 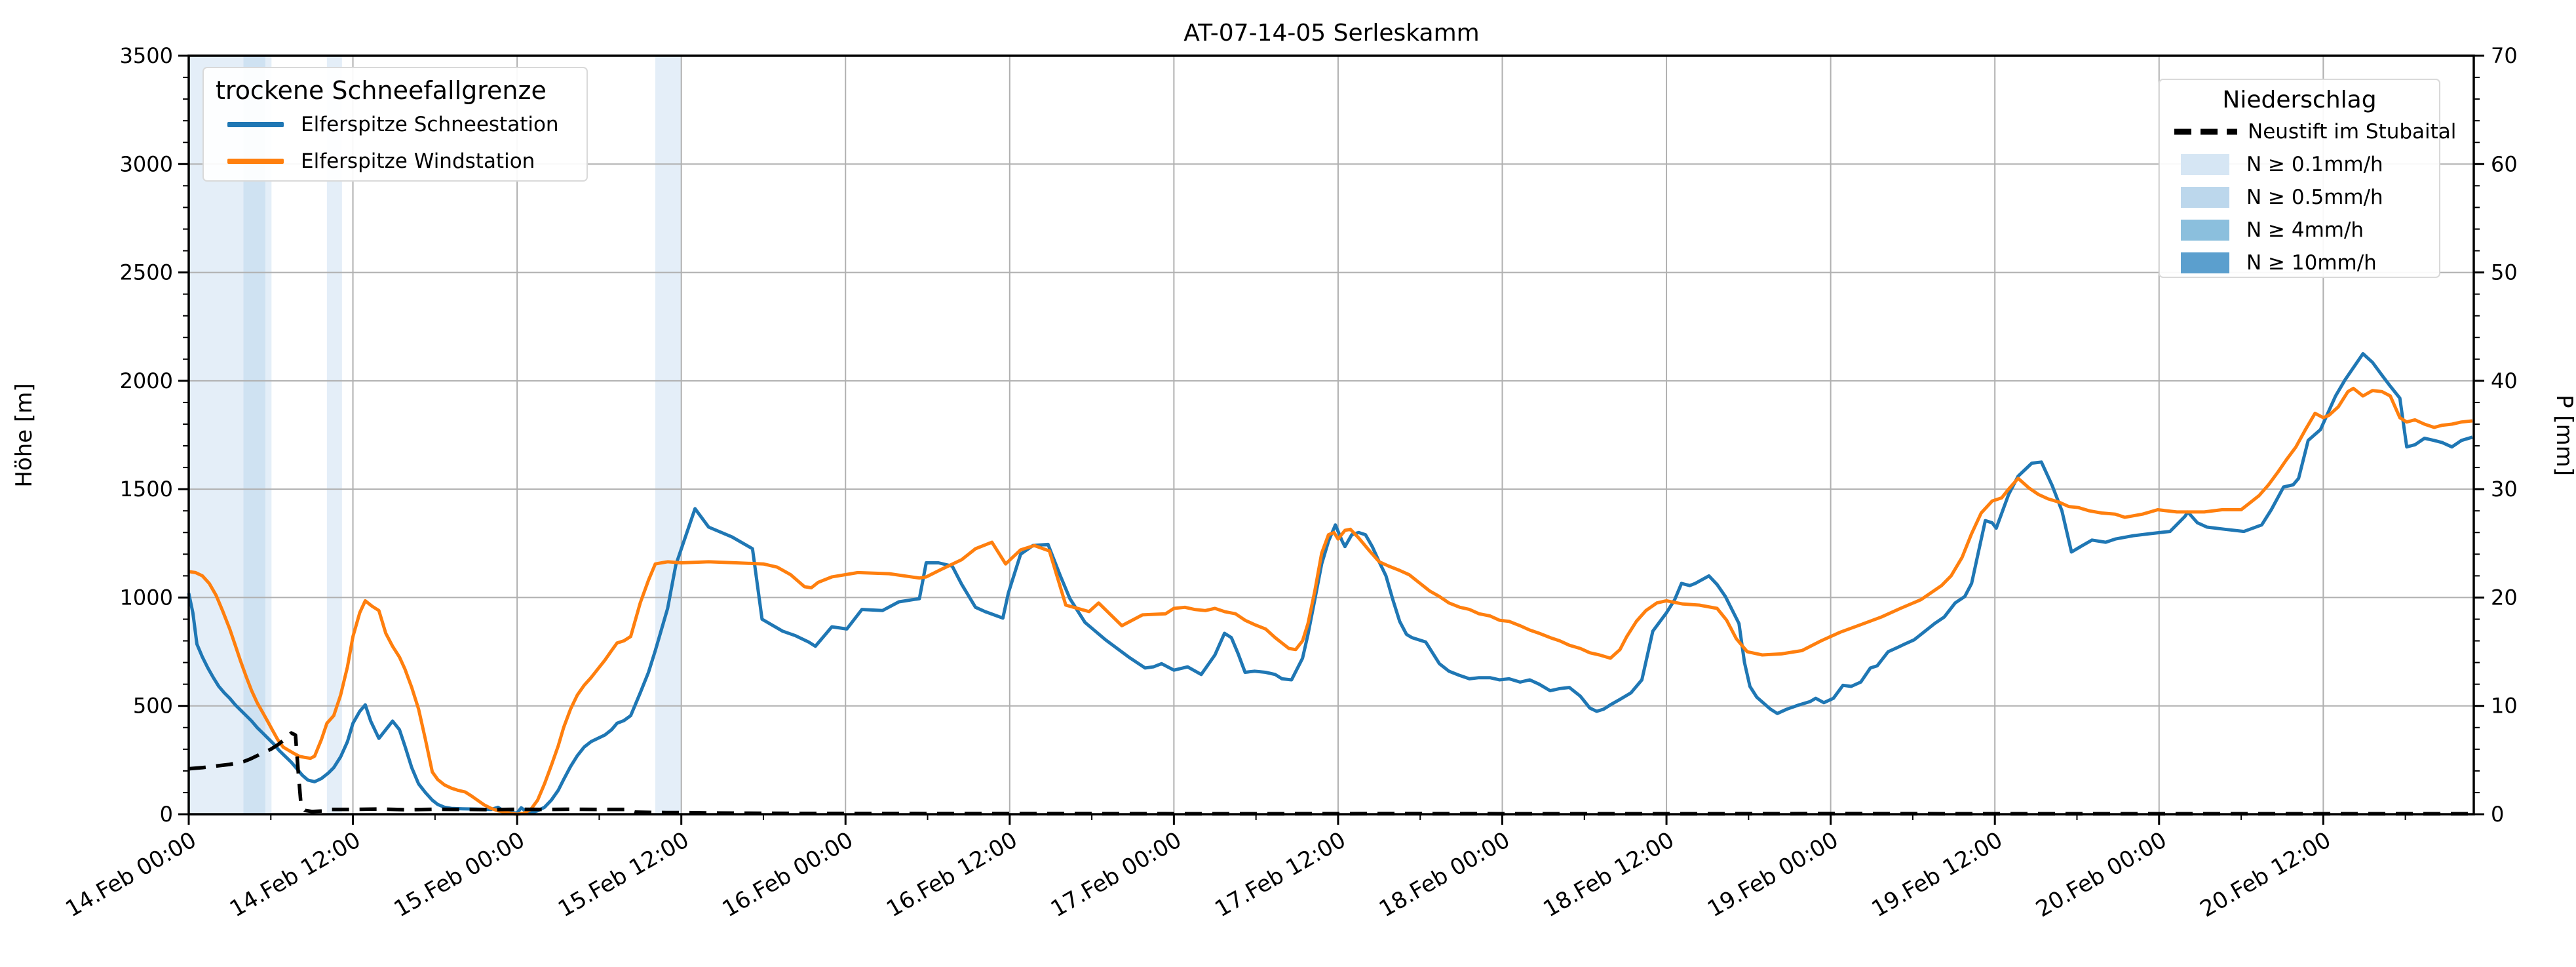 I want to click on x-tick-label: 14.Feb 00:00, so click(x=131, y=874).